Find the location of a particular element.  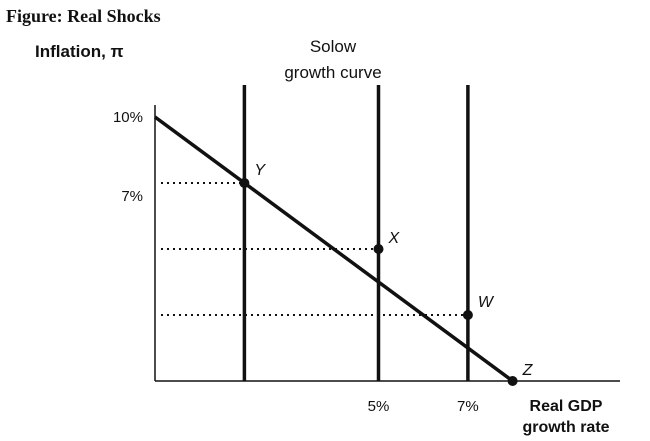

point-x is located at coordinates (378, 249).